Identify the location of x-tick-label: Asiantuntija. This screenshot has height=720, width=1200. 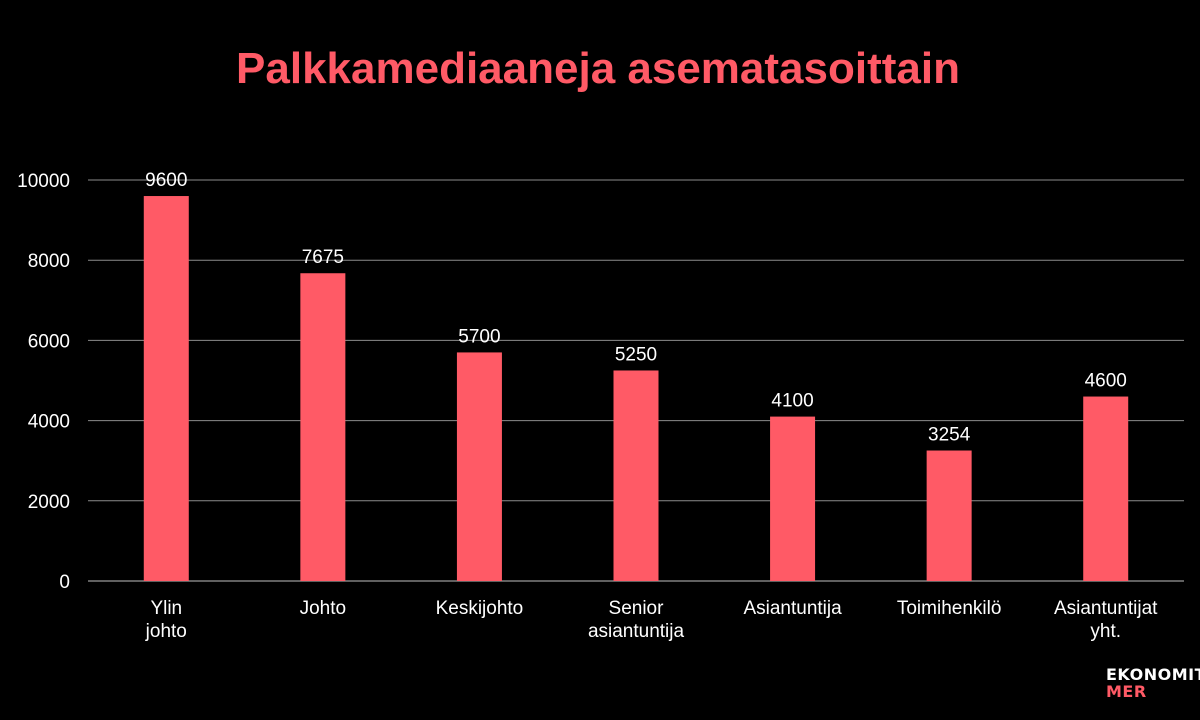
(792, 608).